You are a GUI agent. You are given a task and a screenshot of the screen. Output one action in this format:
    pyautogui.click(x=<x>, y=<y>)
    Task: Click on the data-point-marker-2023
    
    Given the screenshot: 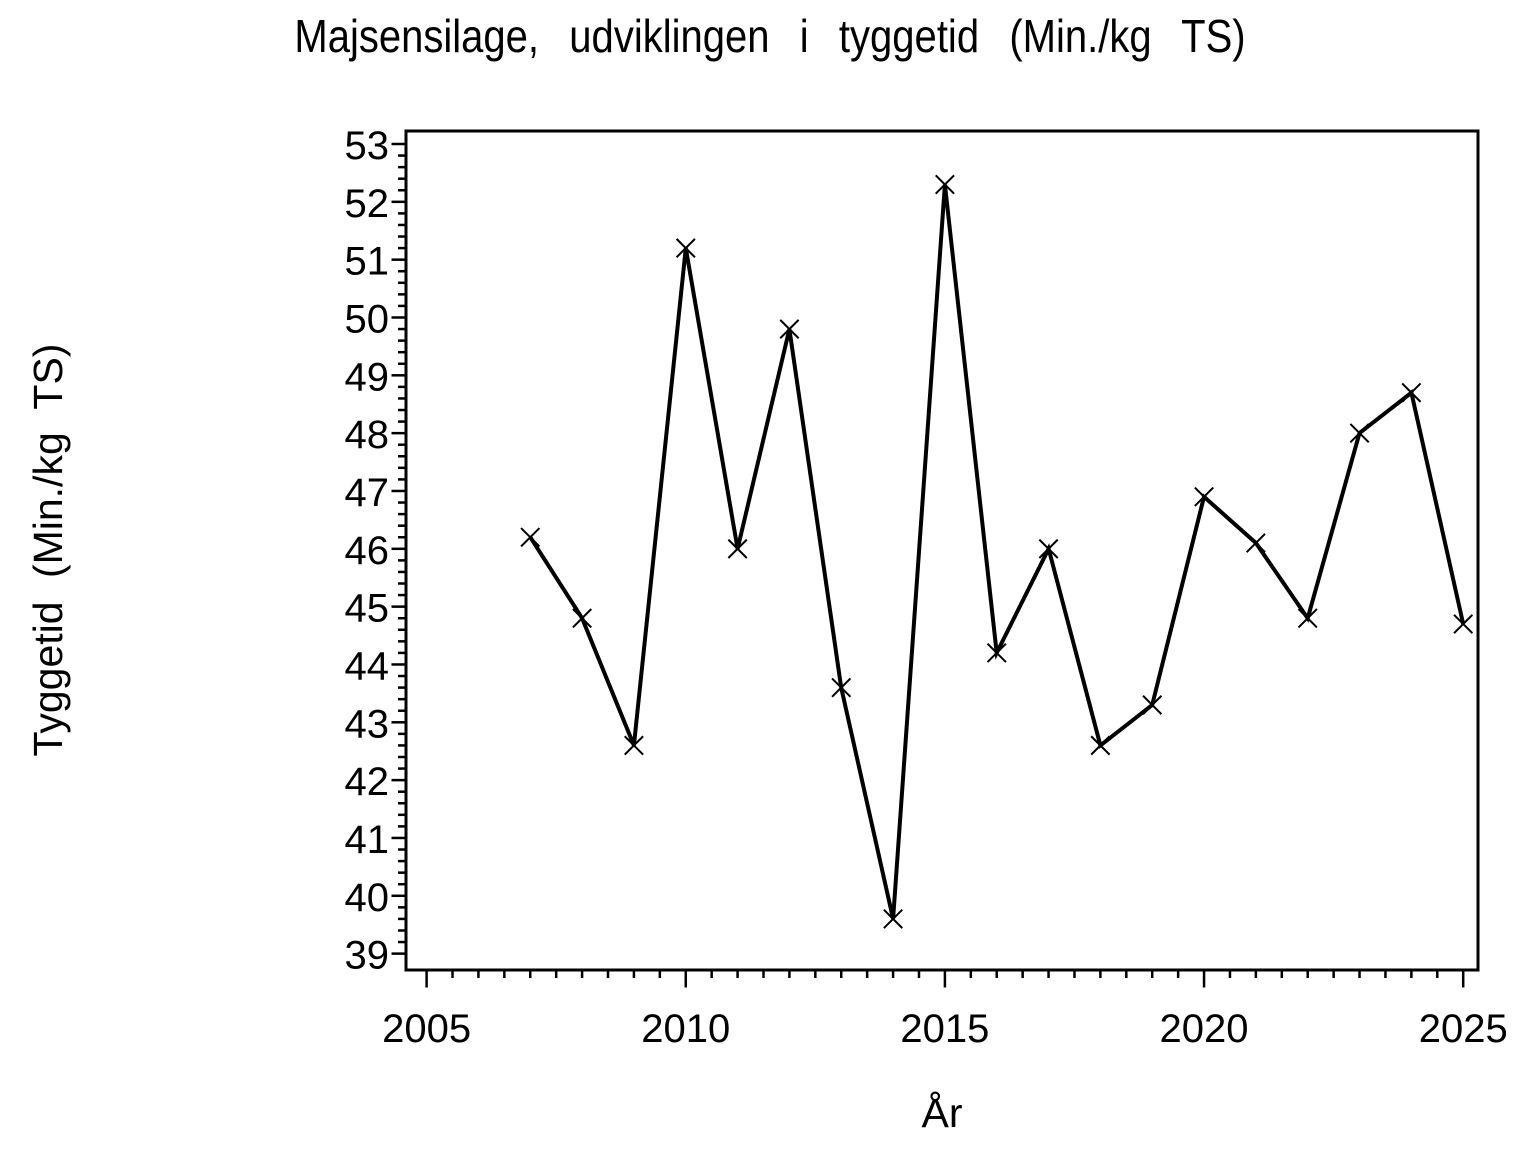 What is the action you would take?
    pyautogui.click(x=1359, y=433)
    